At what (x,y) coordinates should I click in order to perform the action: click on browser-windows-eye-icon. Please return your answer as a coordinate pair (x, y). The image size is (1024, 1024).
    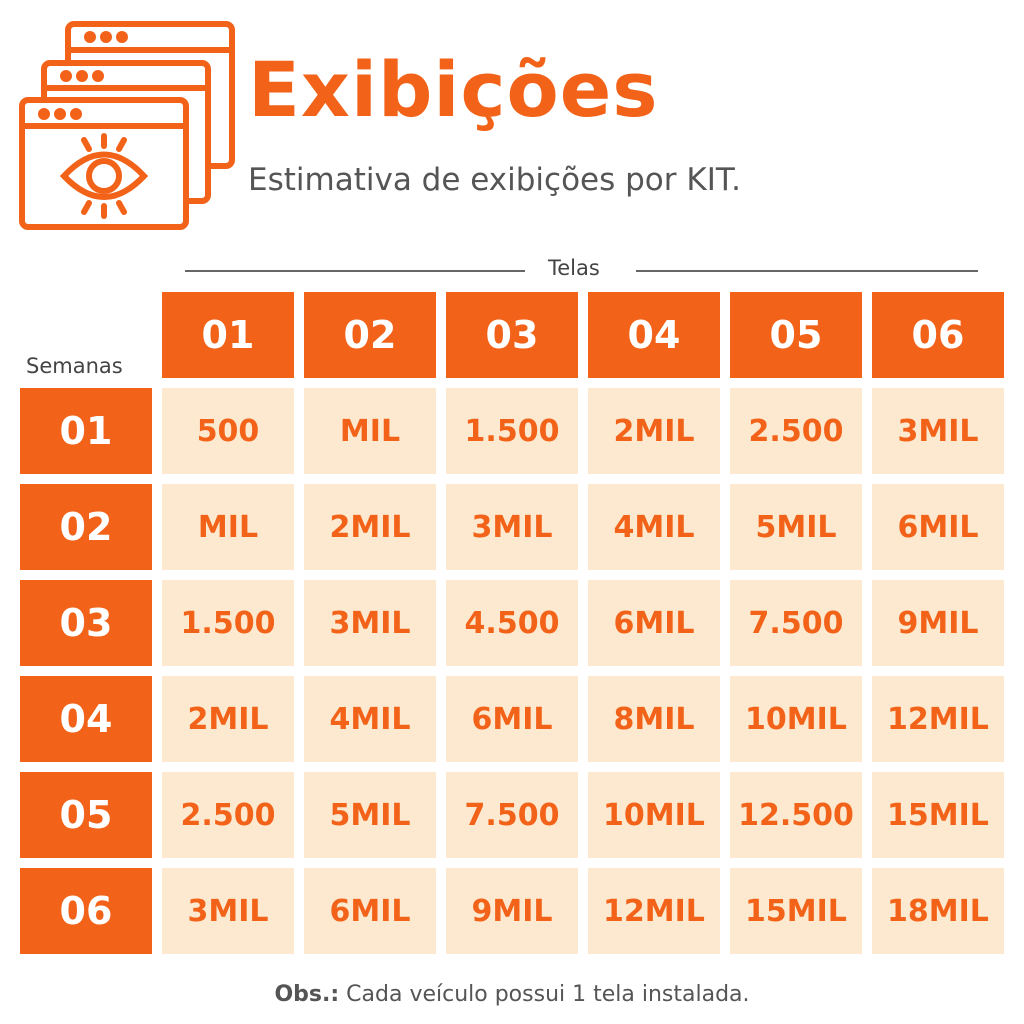
    Looking at the image, I should click on (127, 125).